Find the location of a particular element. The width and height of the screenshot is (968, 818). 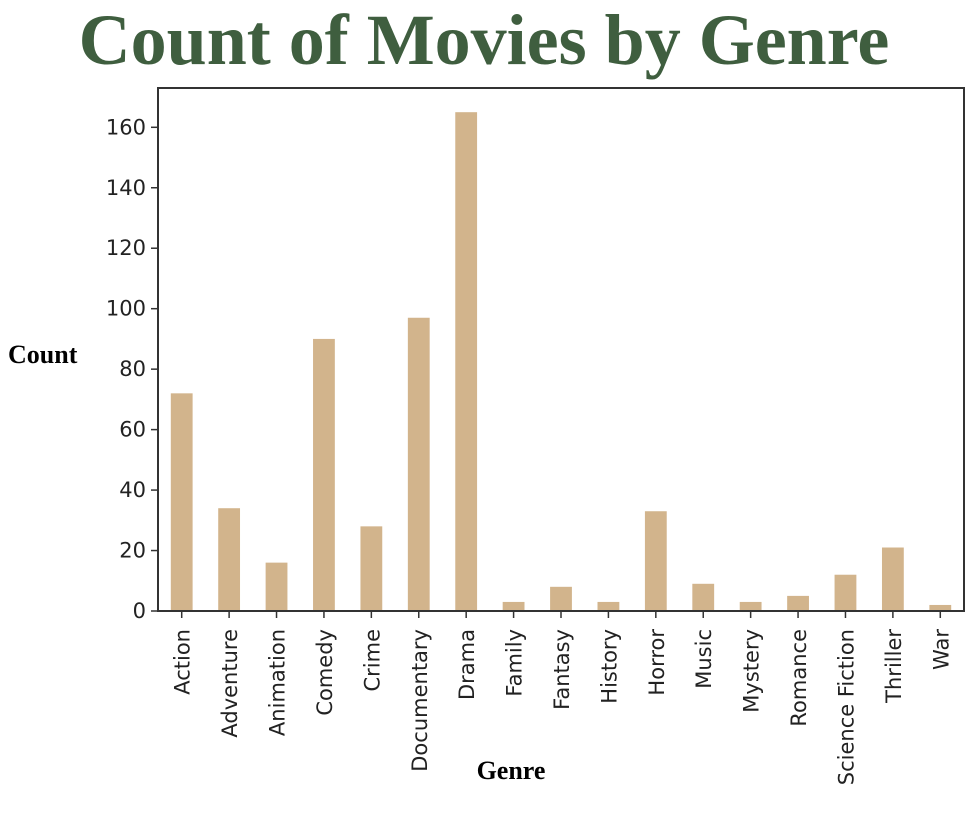

x-tick-label: Music is located at coordinates (704, 659).